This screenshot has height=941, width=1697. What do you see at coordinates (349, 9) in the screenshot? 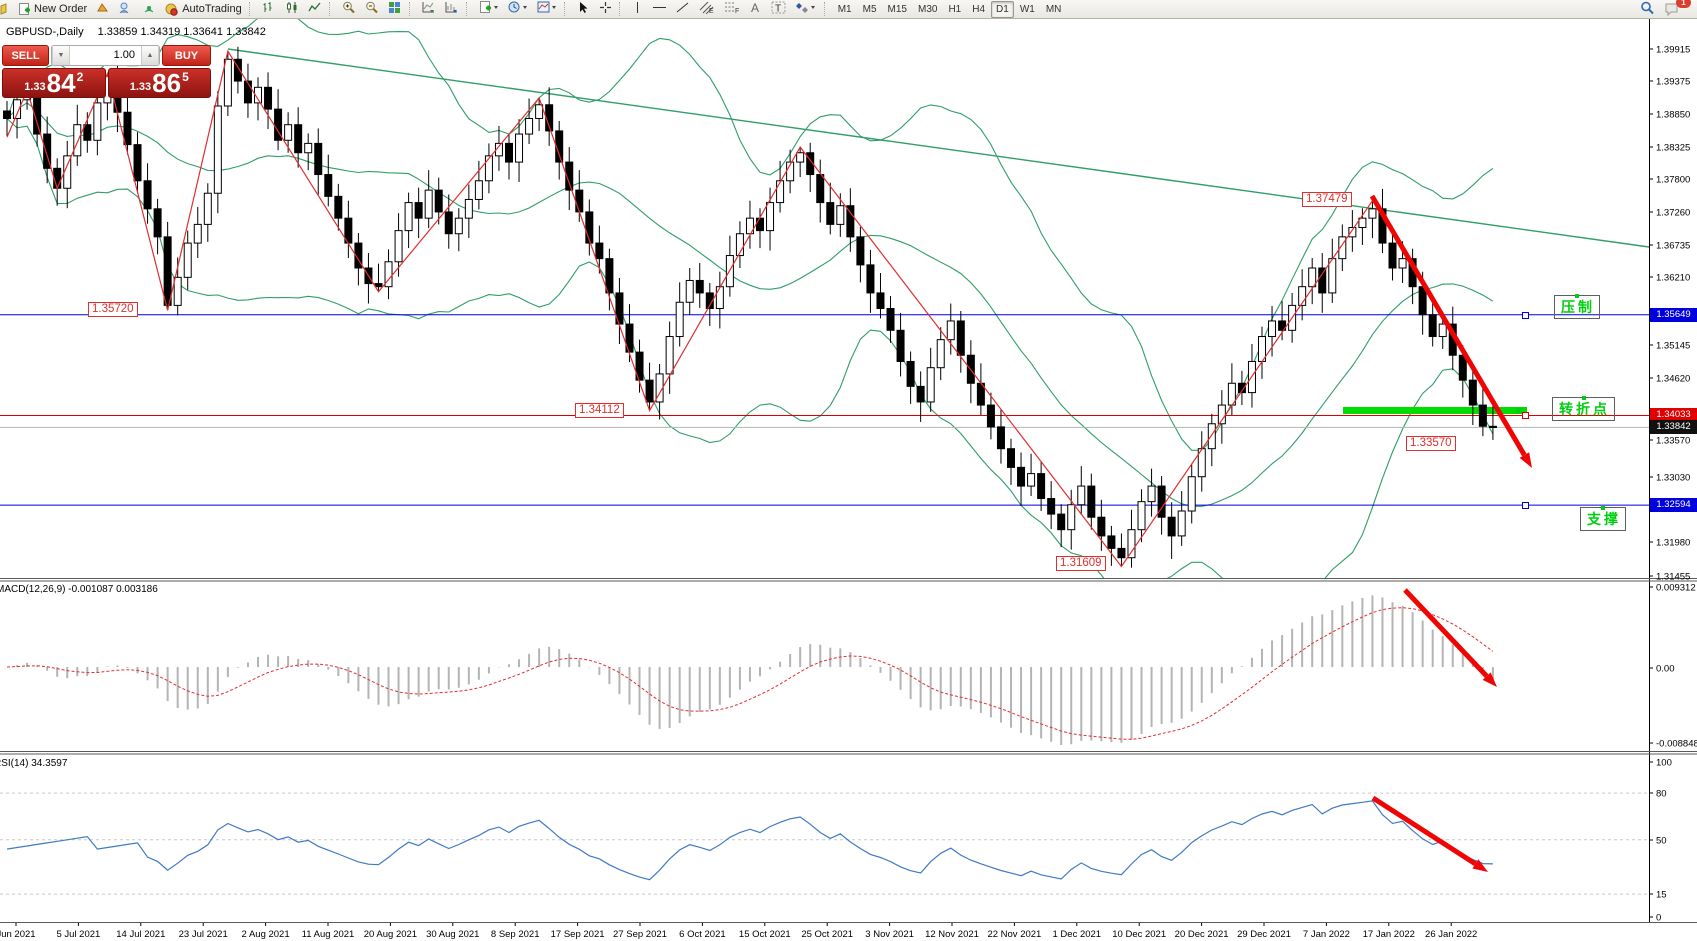
I see `zoom-in-icon` at bounding box center [349, 9].